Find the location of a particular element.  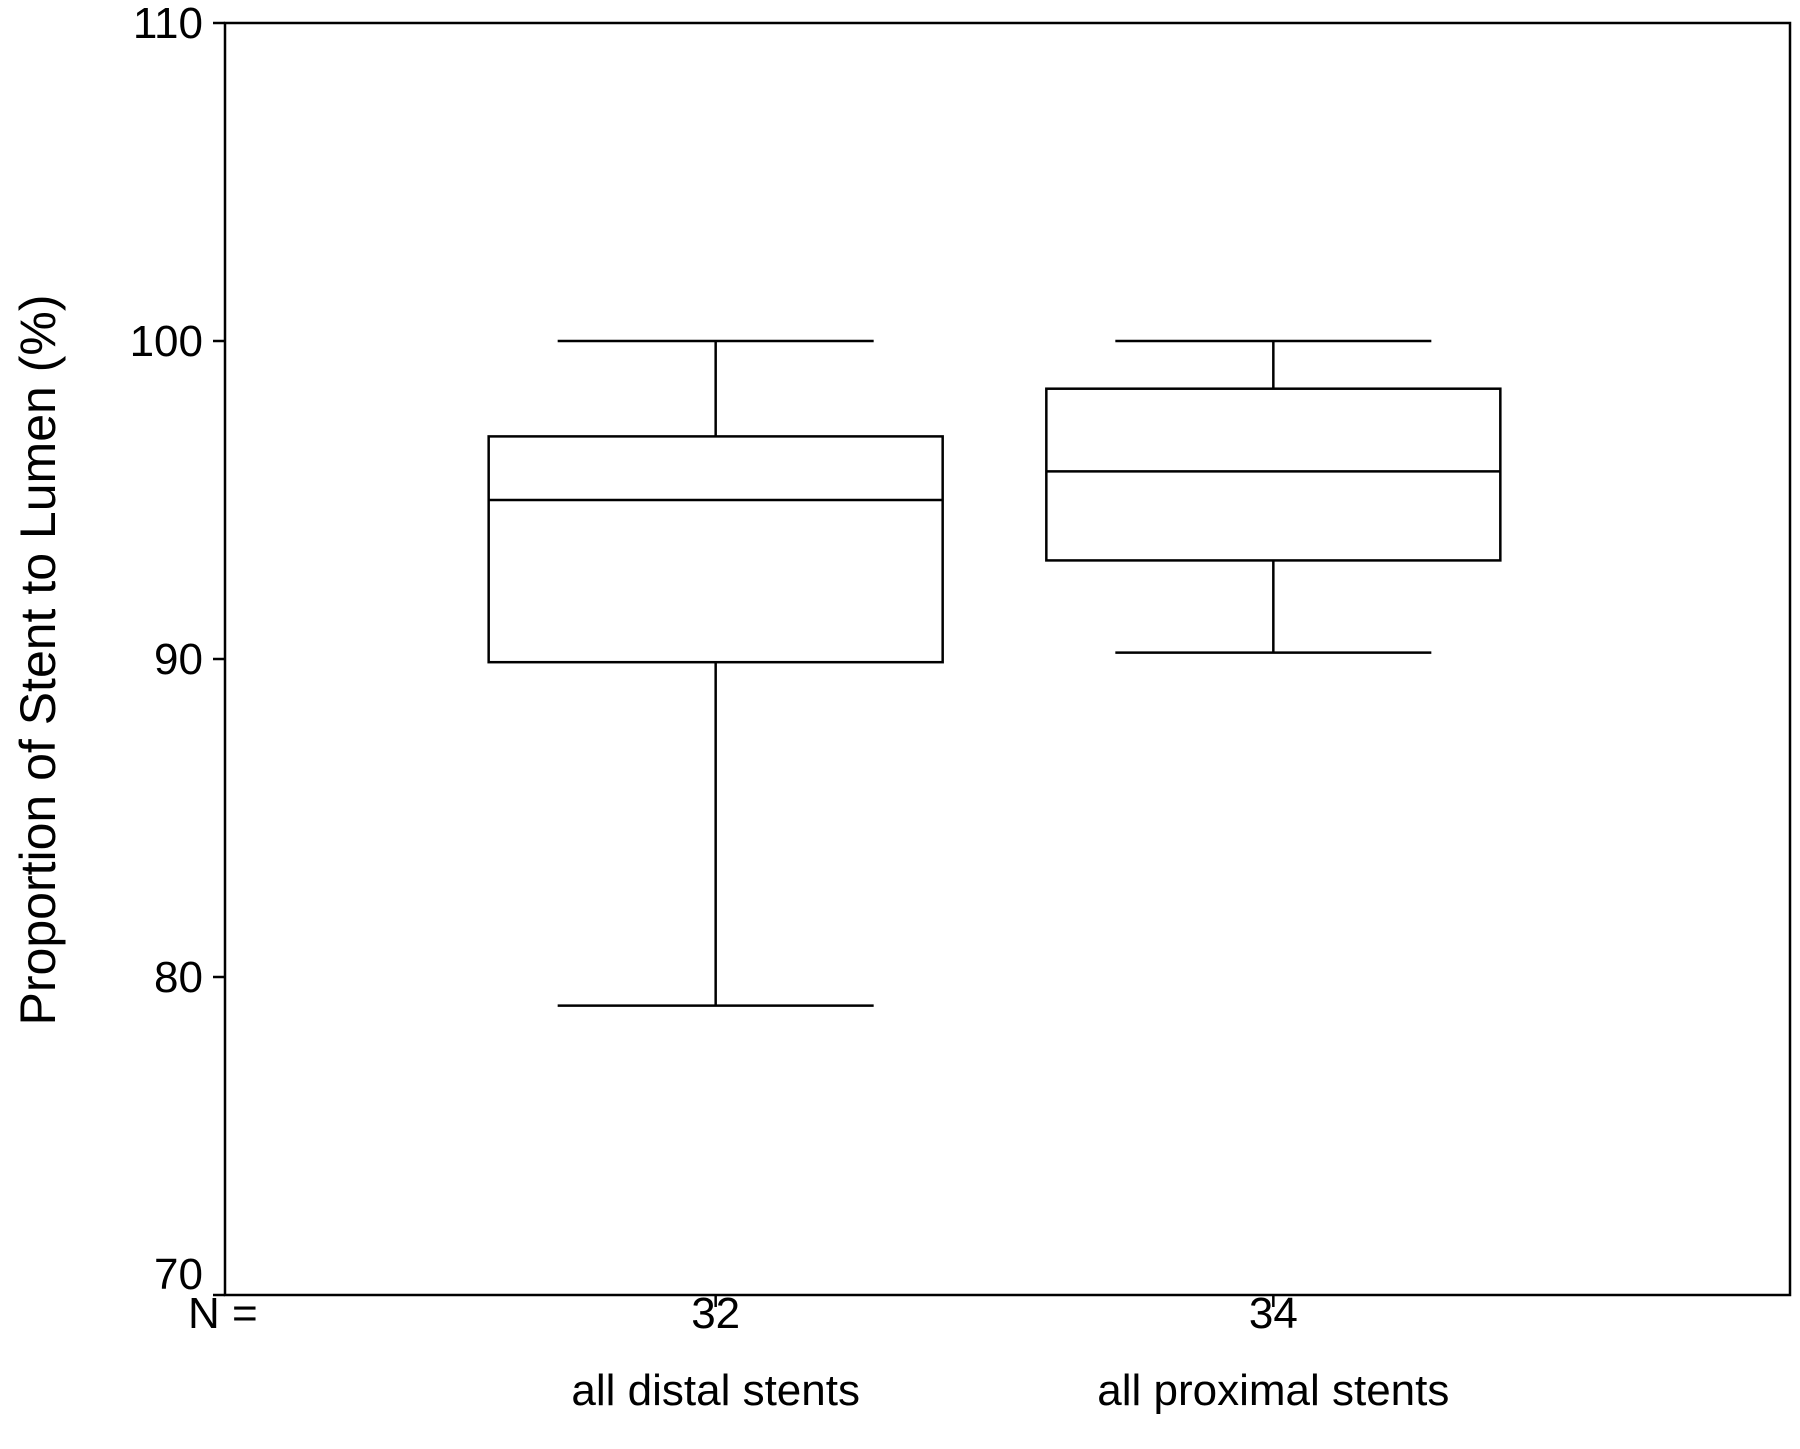

y-tick-label: 70 is located at coordinates (178, 1274).